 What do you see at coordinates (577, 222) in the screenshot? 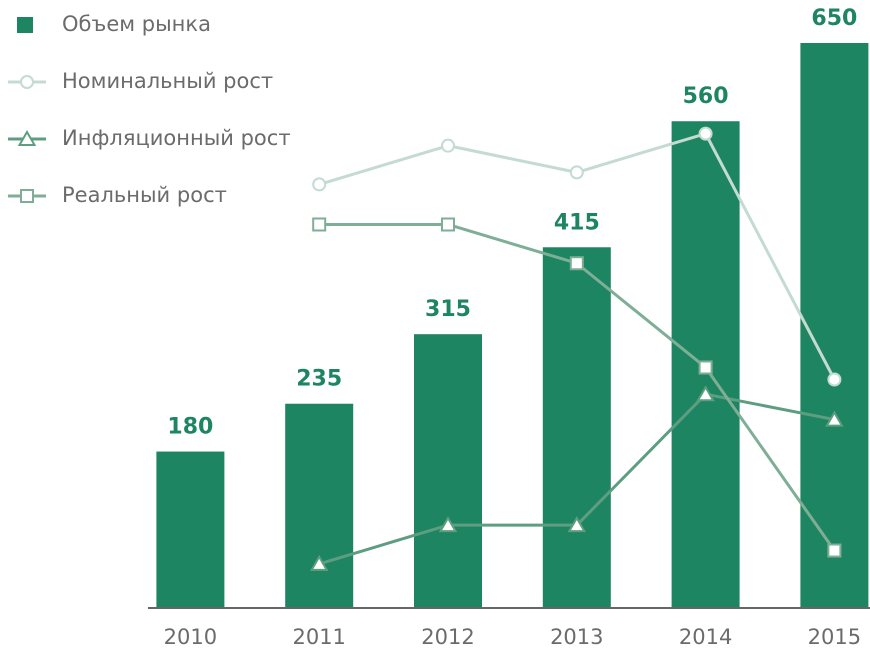
I see `value-label: 415` at bounding box center [577, 222].